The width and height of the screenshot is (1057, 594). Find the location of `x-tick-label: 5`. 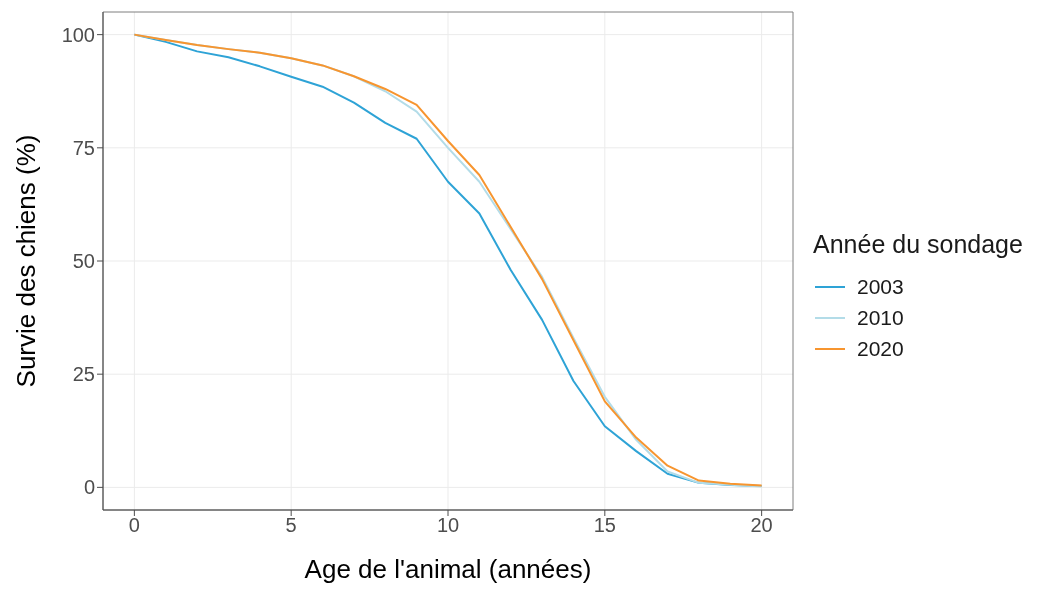

x-tick-label: 5 is located at coordinates (291, 525).